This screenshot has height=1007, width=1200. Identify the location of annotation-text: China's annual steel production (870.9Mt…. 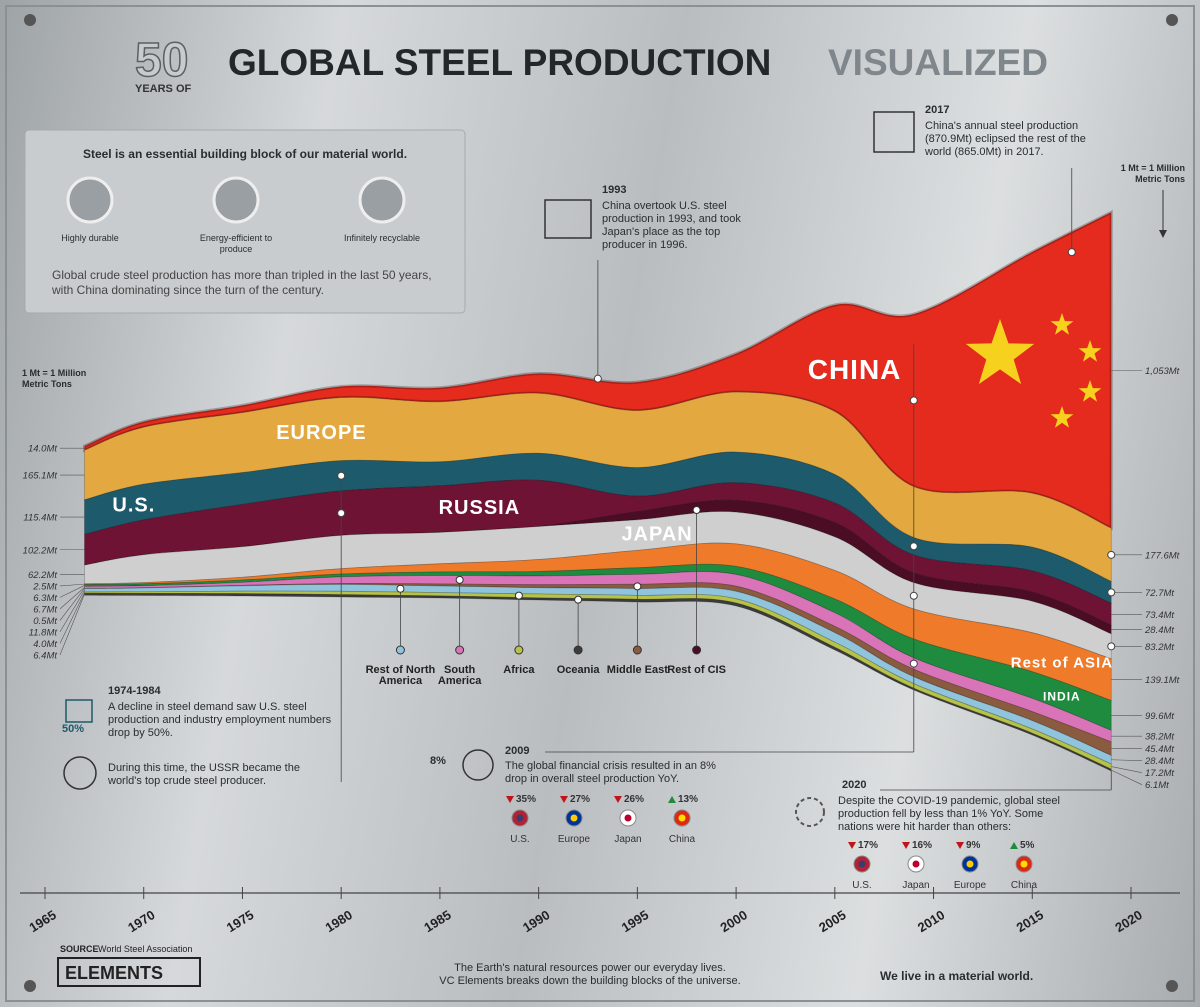
(1005, 139).